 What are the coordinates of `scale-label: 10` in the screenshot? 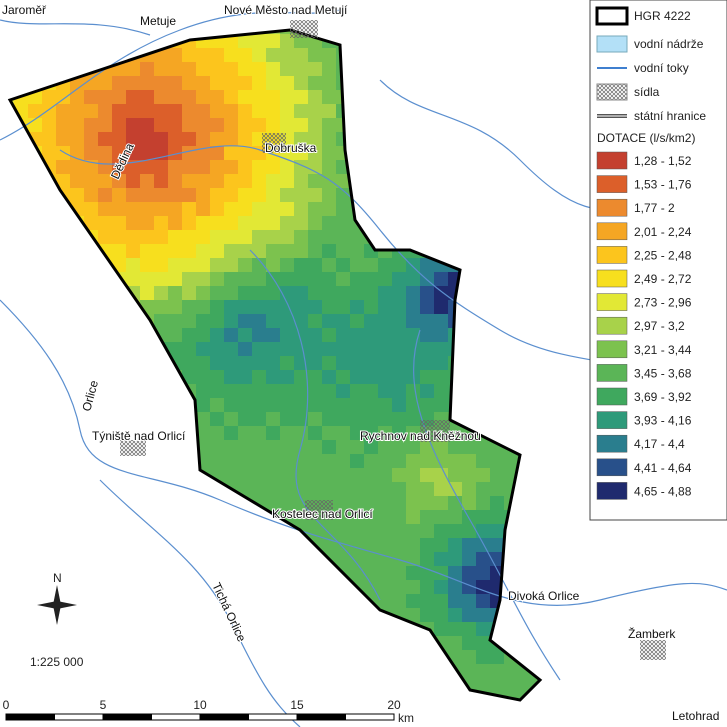 It's located at (200, 705).